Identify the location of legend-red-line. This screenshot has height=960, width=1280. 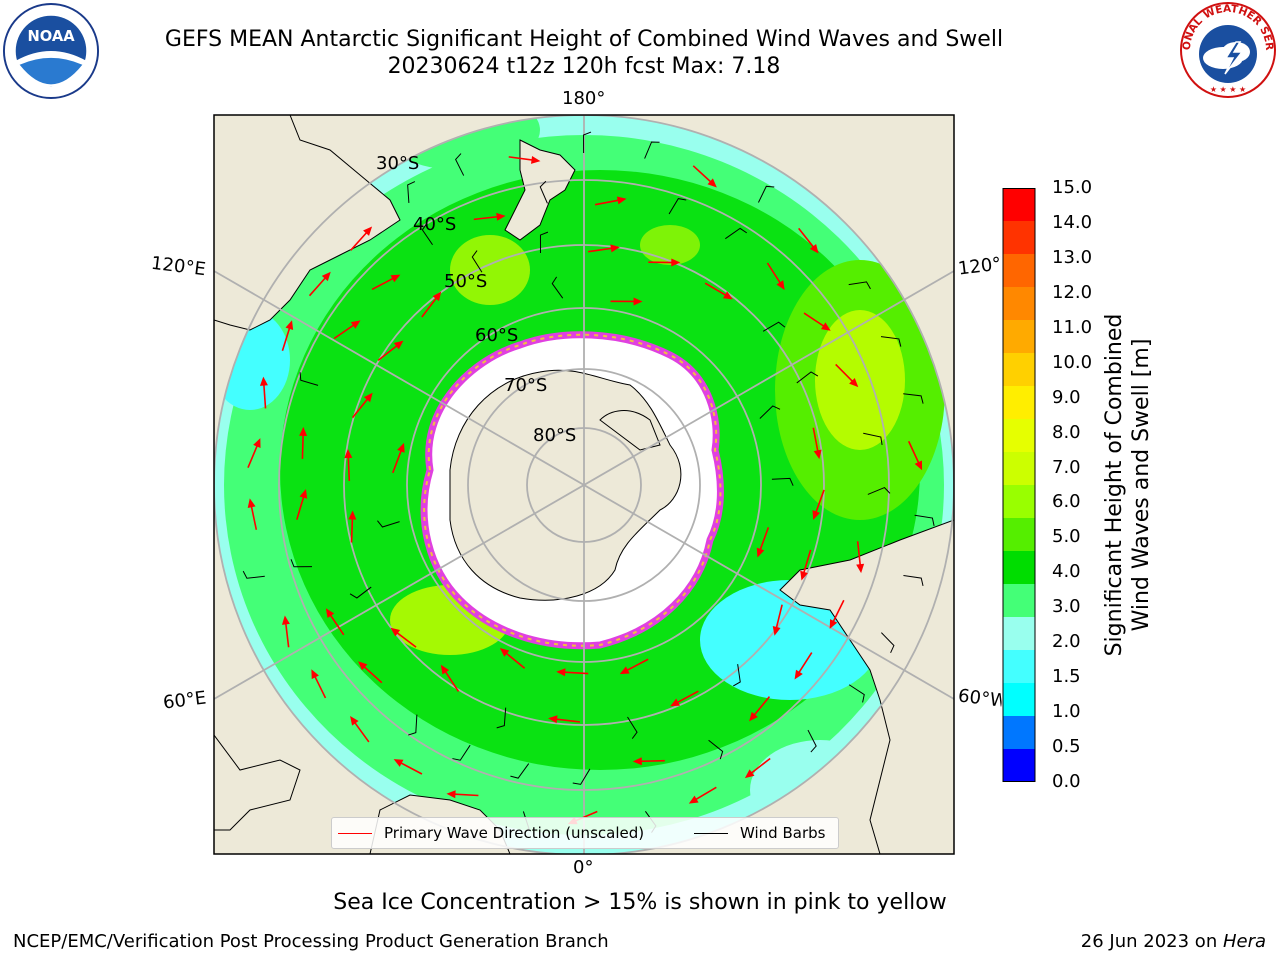
(355, 833).